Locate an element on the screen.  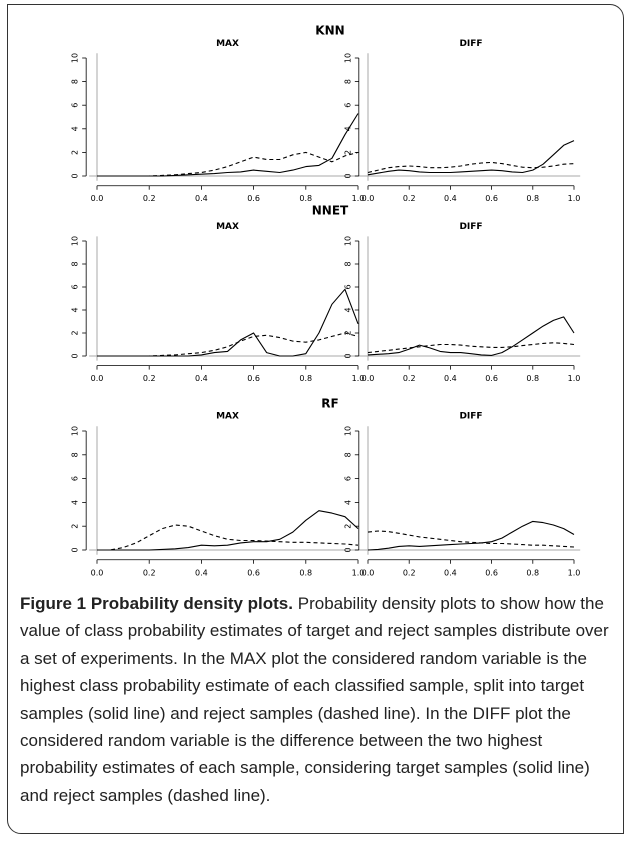
caption-label: Figure 1 Probability density plots. is located at coordinates (156, 603).